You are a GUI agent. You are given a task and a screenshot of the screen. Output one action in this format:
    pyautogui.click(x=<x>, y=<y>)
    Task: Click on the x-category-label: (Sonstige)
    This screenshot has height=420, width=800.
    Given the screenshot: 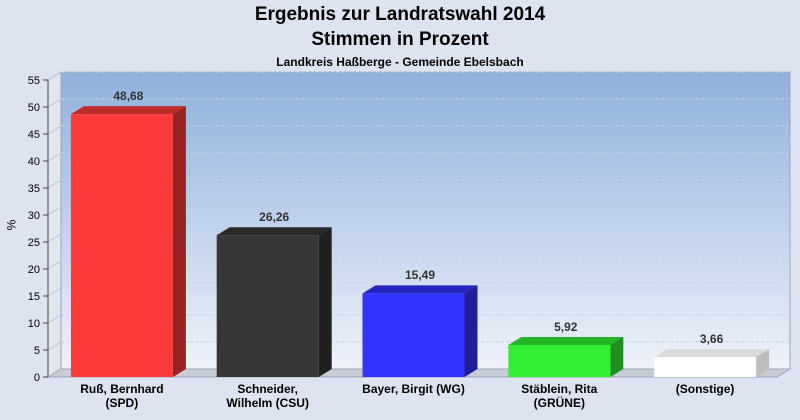 What is the action you would take?
    pyautogui.click(x=705, y=389)
    